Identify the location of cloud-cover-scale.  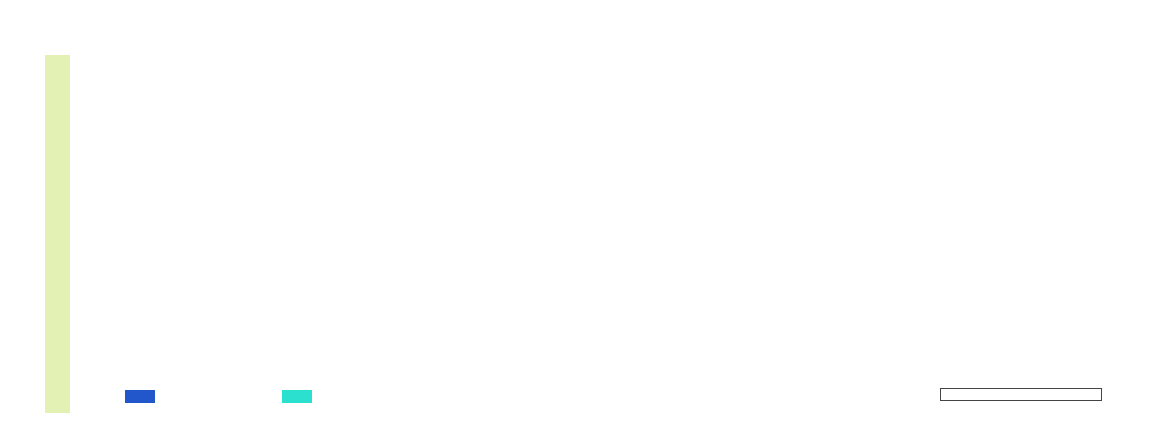
(1021, 394).